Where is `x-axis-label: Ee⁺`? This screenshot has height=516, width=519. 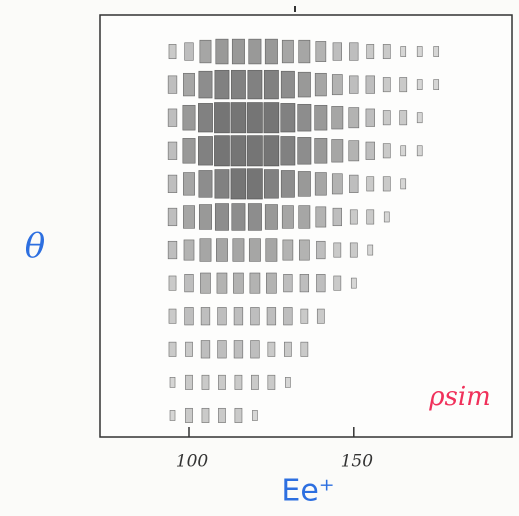
x-axis-label: Ee⁺ is located at coordinates (307, 491).